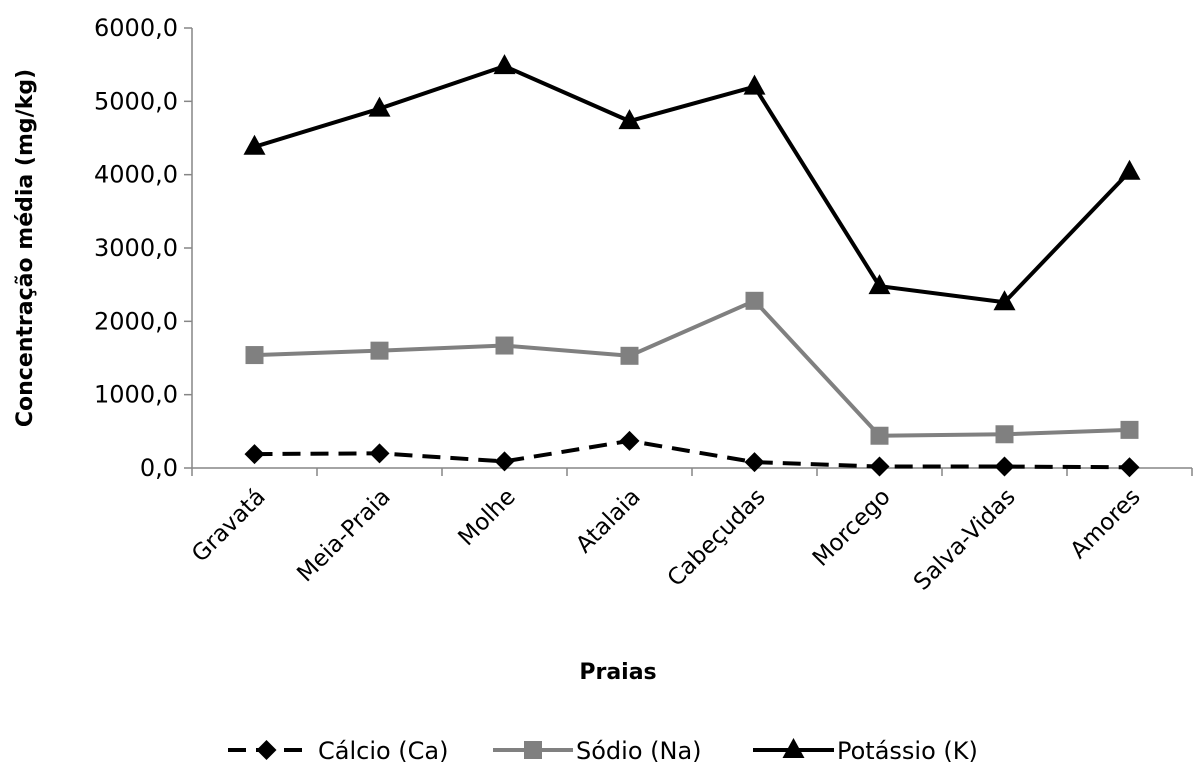  I want to click on x-tick-label: Cabeçudas, so click(717, 538).